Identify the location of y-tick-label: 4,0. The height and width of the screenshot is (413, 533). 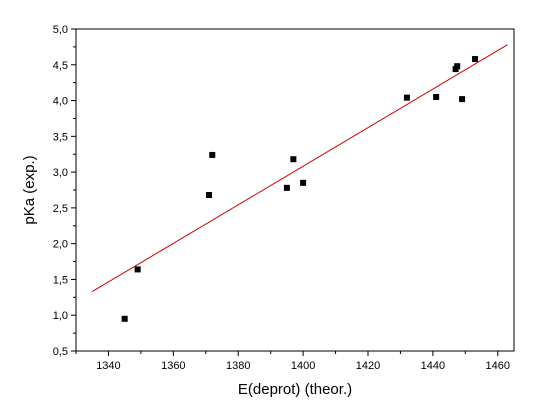
(60, 102).